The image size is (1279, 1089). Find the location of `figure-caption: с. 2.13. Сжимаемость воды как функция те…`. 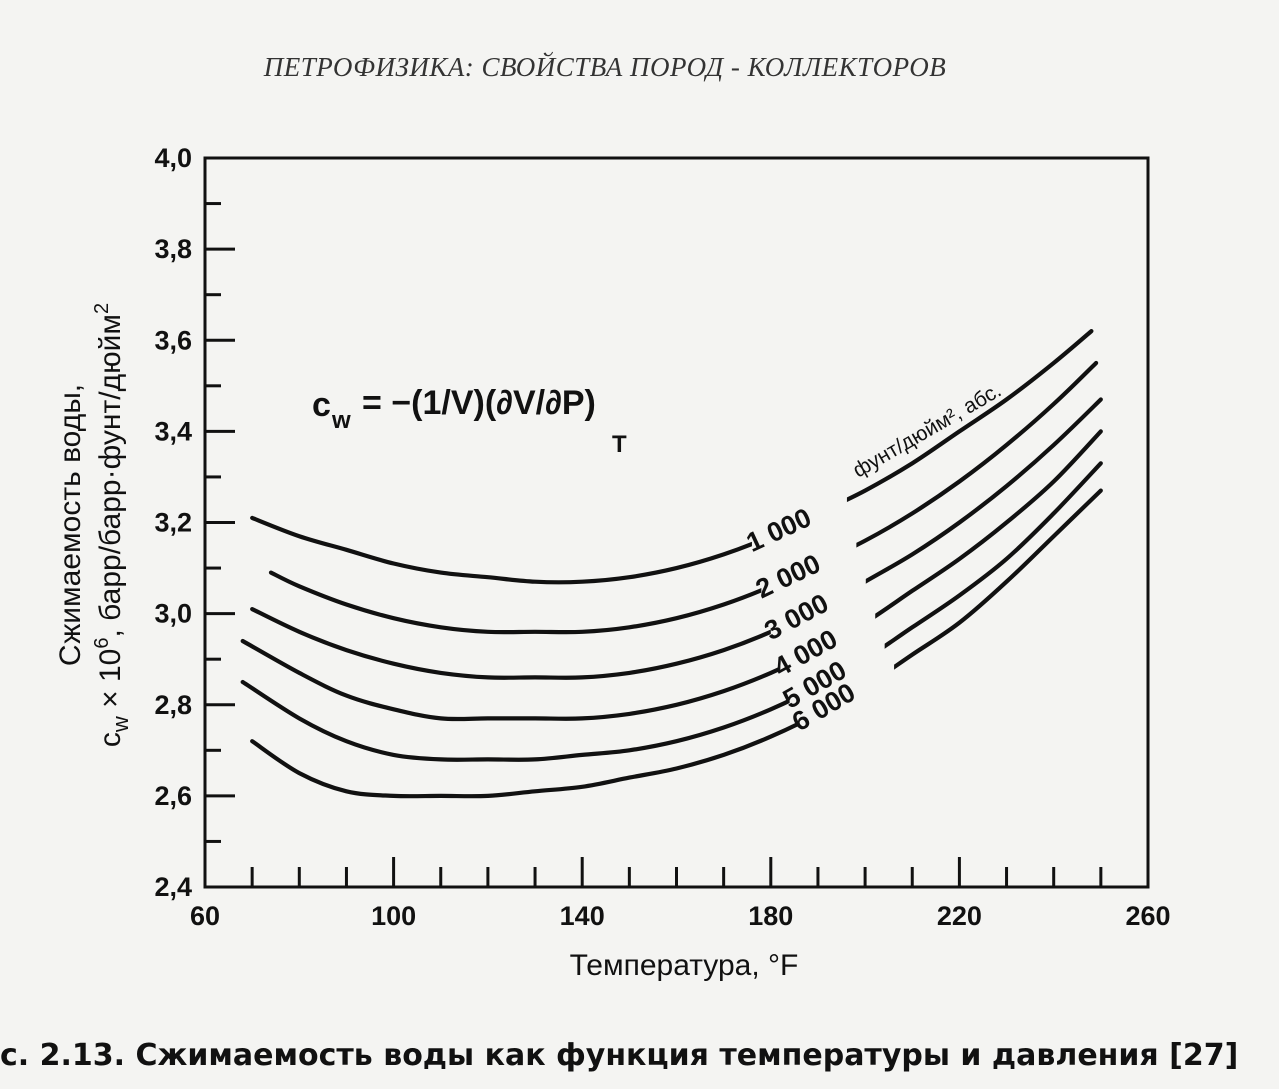

figure-caption: с. 2.13. Сжимаемость воды как функция те… is located at coordinates (619, 1055).